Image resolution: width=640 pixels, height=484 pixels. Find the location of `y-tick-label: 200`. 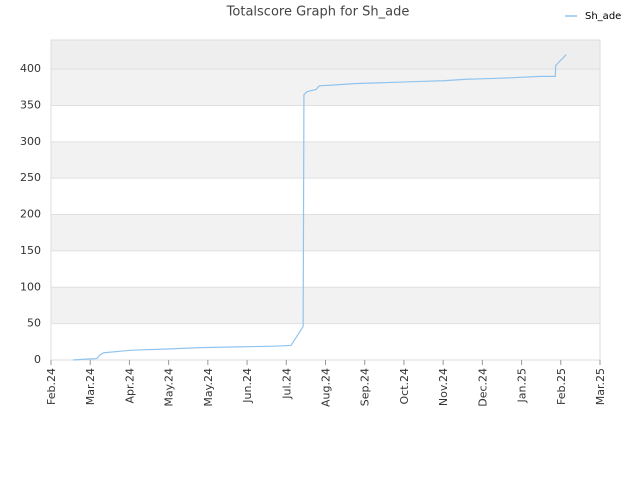

y-tick-label: 200 is located at coordinates (30, 214).